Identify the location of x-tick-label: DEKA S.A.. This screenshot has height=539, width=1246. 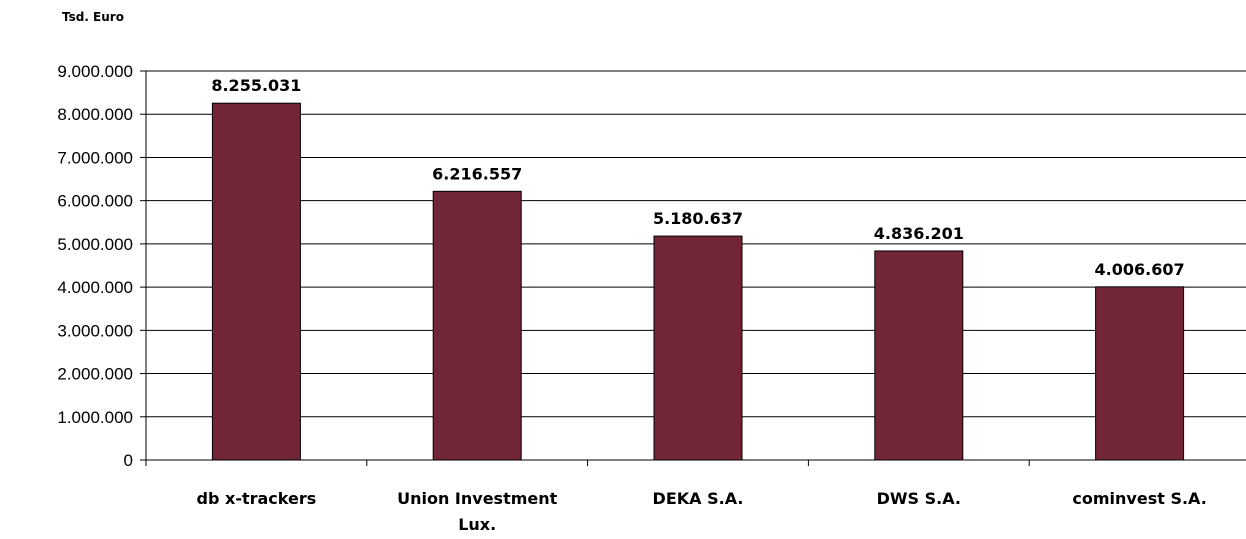
(698, 498).